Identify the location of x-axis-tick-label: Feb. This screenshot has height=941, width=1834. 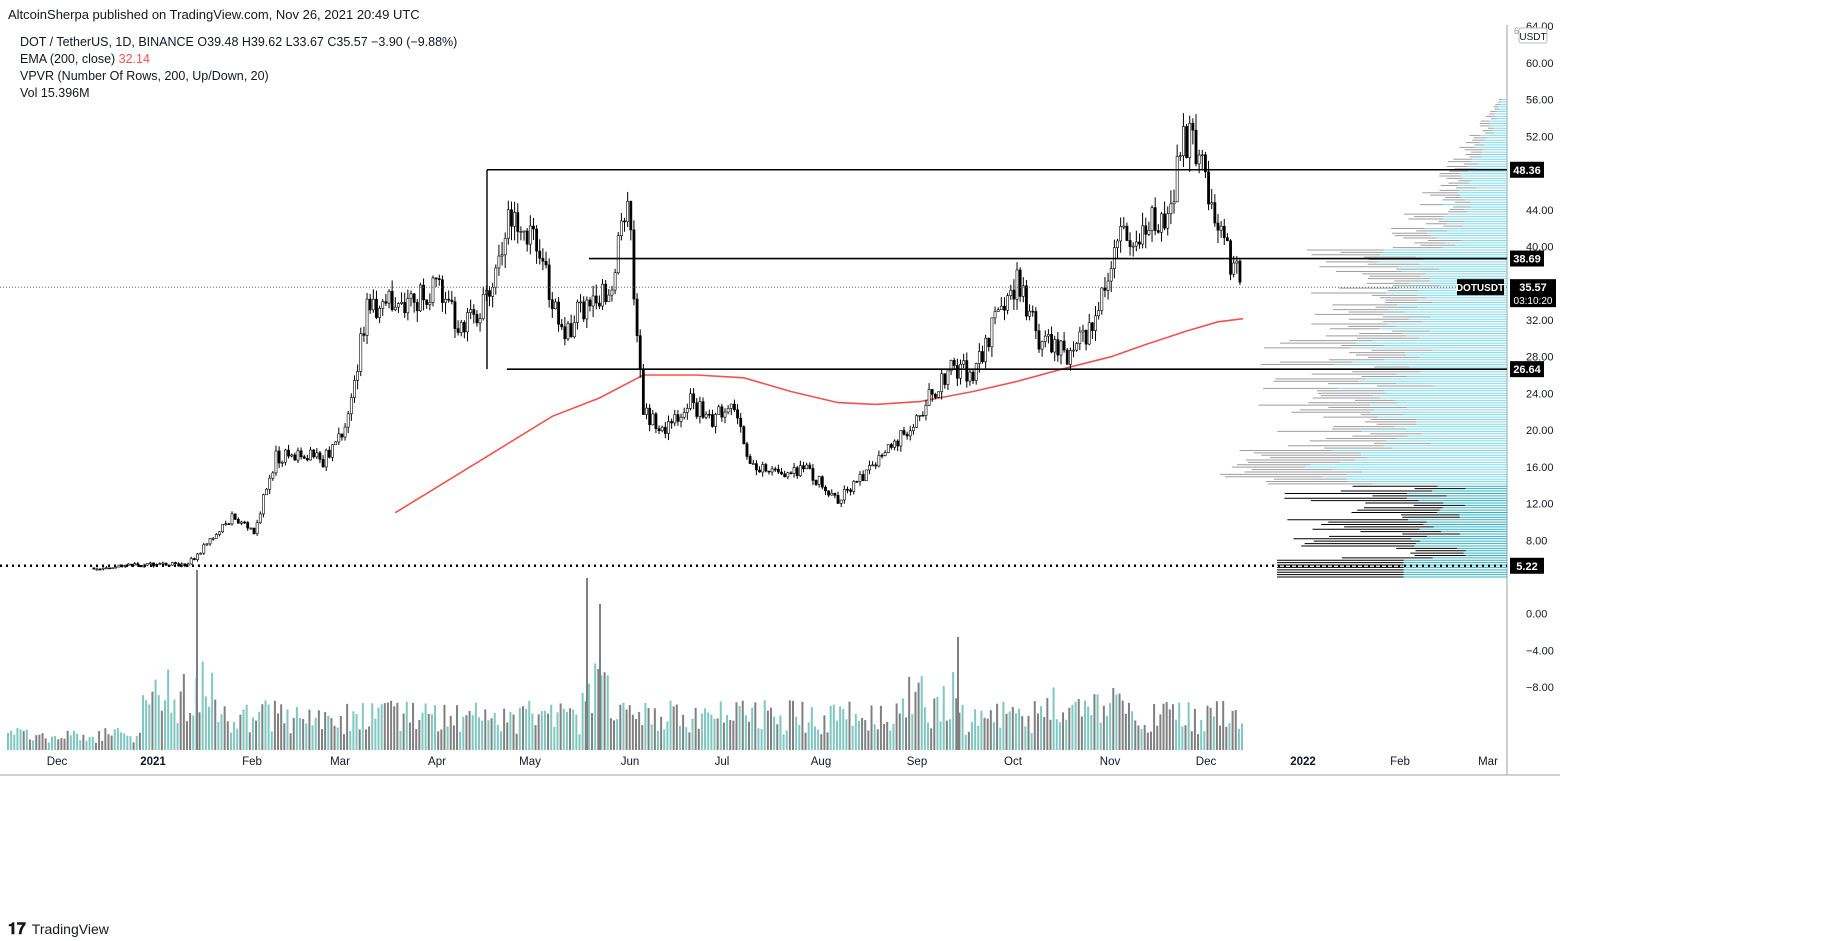
(1400, 762).